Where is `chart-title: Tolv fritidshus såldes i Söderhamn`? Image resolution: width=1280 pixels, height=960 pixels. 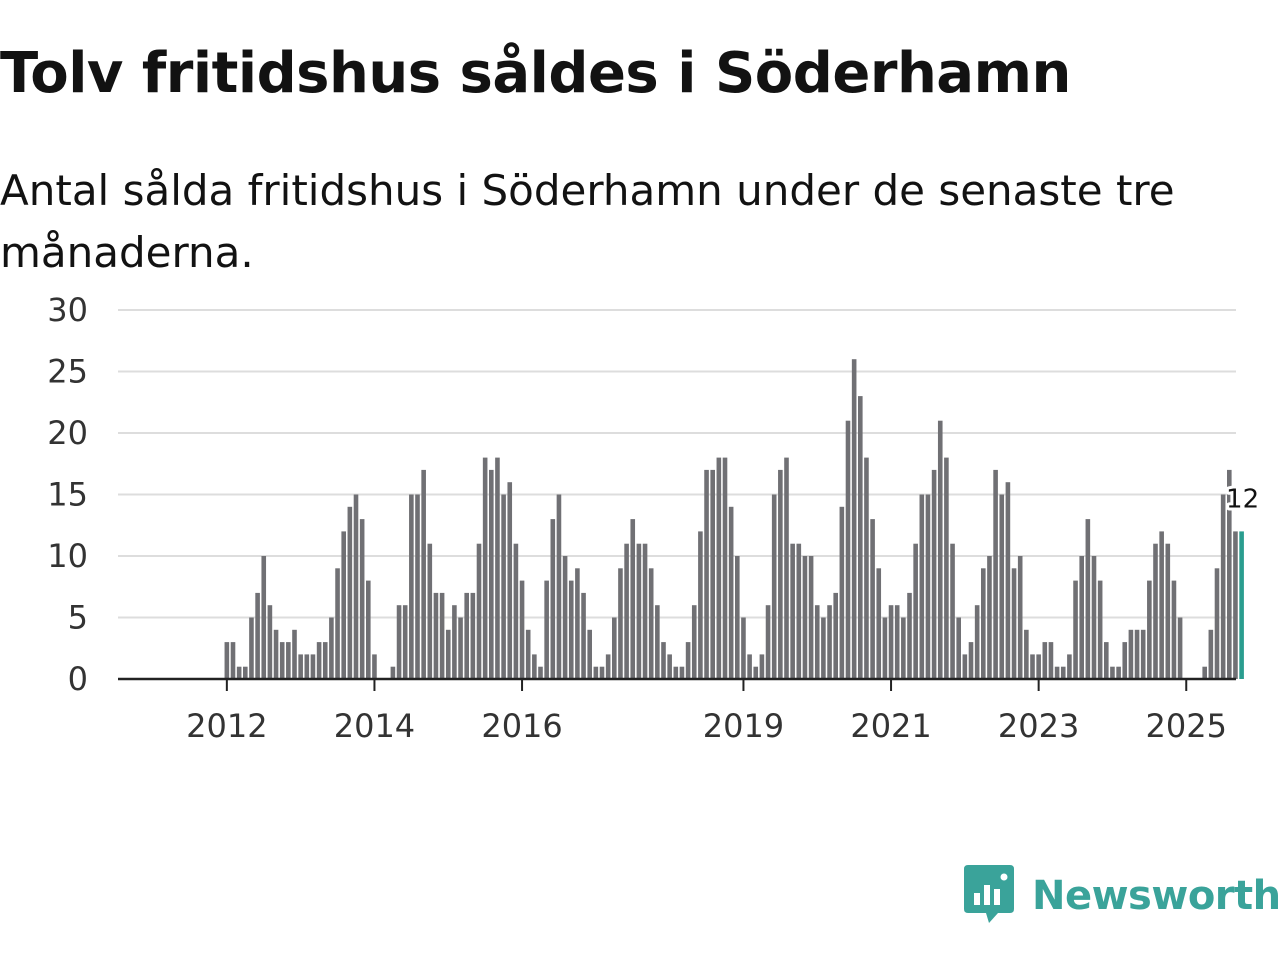 chart-title: Tolv fritidshus såldes i Söderhamn is located at coordinates (535, 73).